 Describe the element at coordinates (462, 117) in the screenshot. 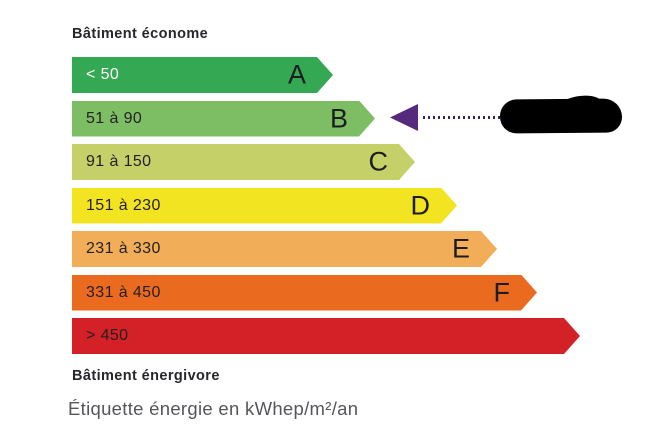

I see `pointer-dotted-line` at that location.